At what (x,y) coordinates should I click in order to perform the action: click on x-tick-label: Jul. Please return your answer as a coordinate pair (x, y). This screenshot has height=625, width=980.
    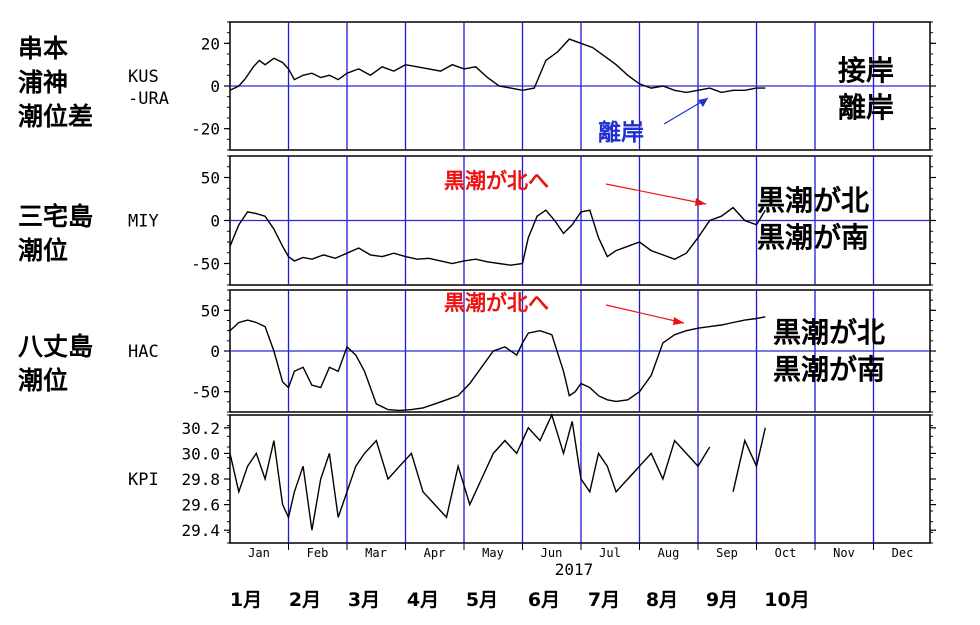
    Looking at the image, I should click on (610, 553).